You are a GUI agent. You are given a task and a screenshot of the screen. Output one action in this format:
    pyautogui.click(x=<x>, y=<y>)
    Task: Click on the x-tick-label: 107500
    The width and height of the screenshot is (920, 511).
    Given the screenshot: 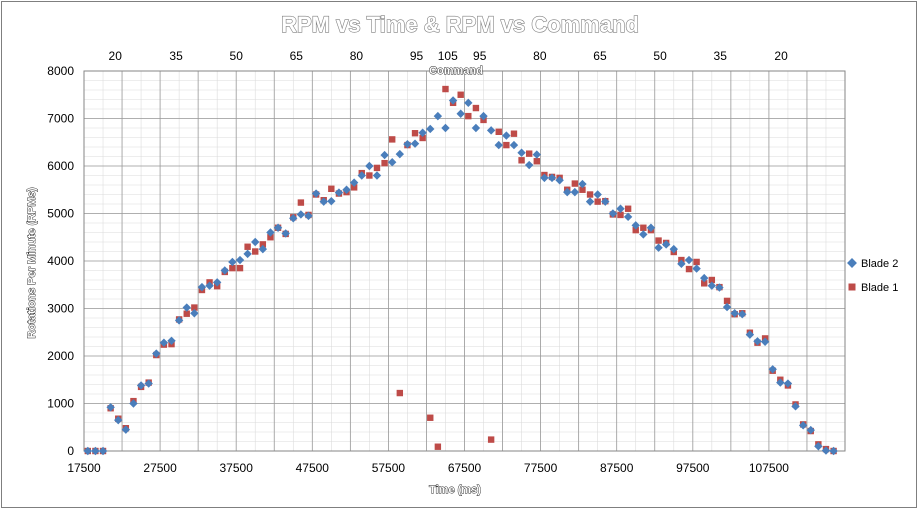 What is the action you would take?
    pyautogui.click(x=769, y=468)
    